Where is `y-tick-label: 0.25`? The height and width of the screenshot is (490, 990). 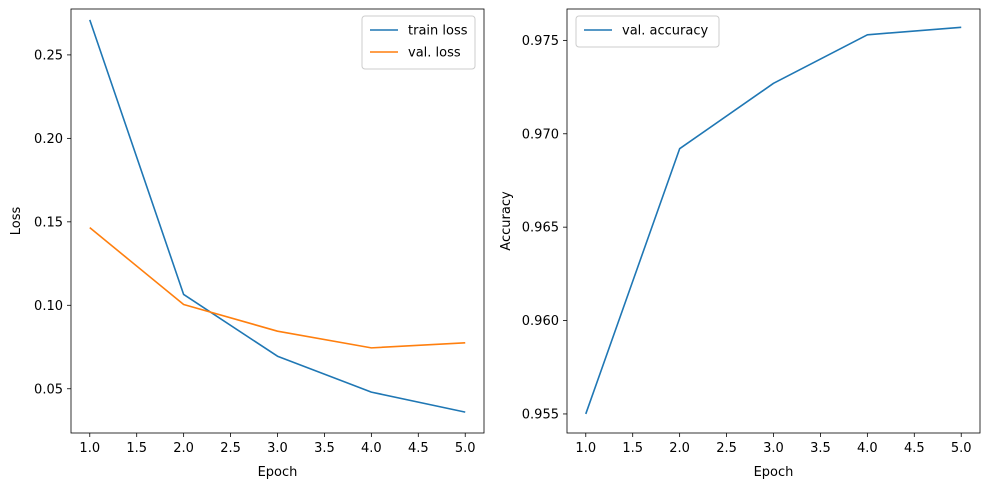 y-tick-label: 0.25 is located at coordinates (48, 55).